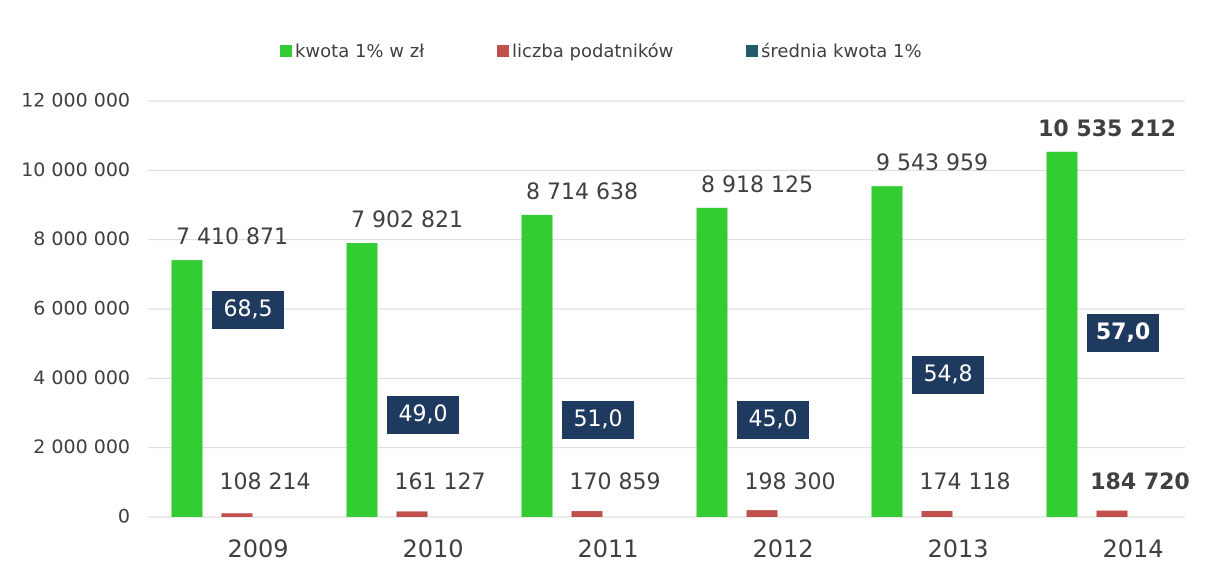 This screenshot has width=1205, height=570. What do you see at coordinates (75, 170) in the screenshot?
I see `y-tick-label: 10 000 000` at bounding box center [75, 170].